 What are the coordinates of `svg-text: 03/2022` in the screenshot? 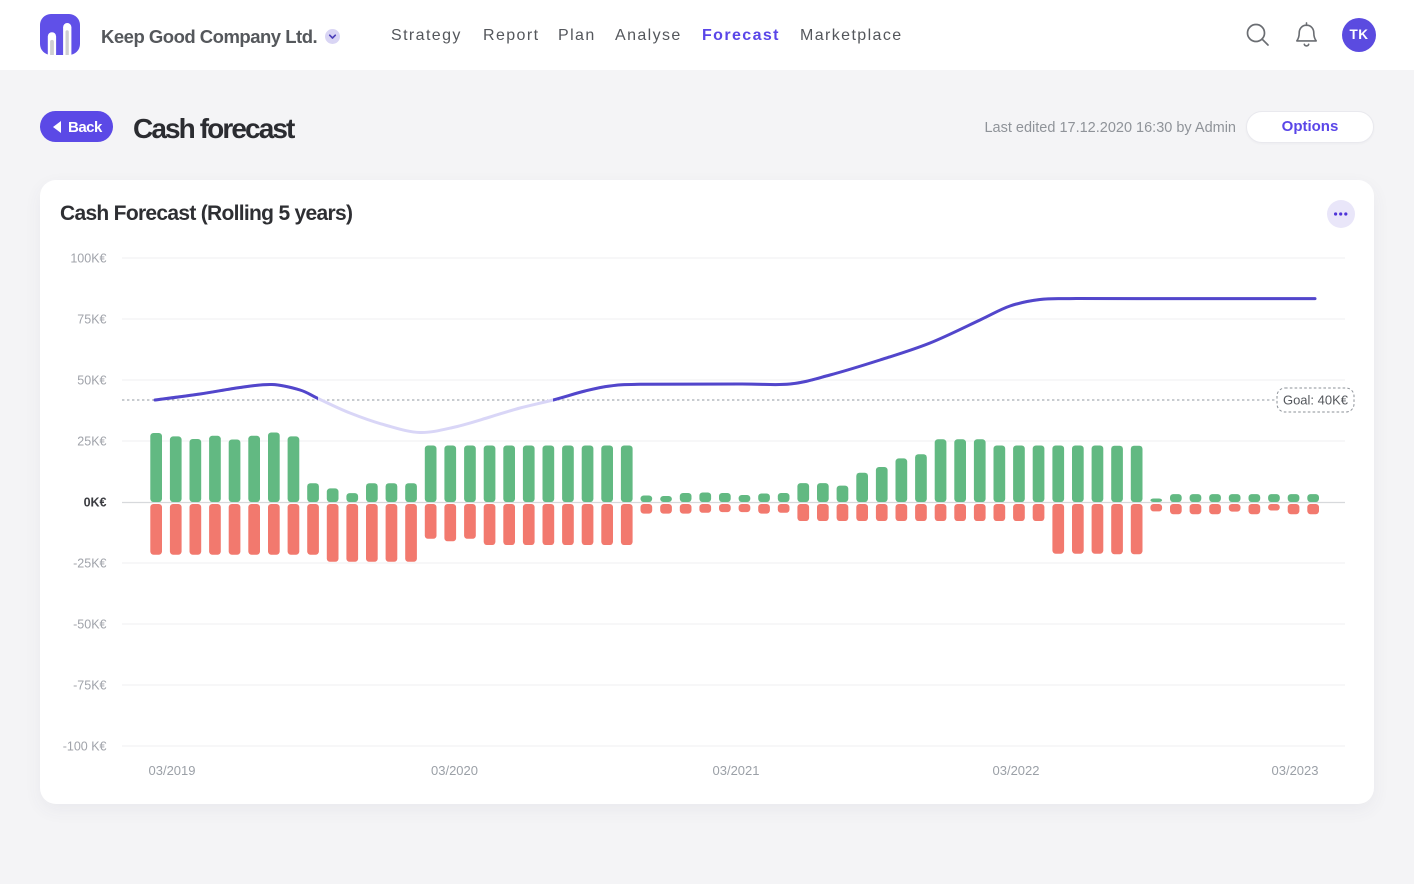 It's located at (1016, 770).